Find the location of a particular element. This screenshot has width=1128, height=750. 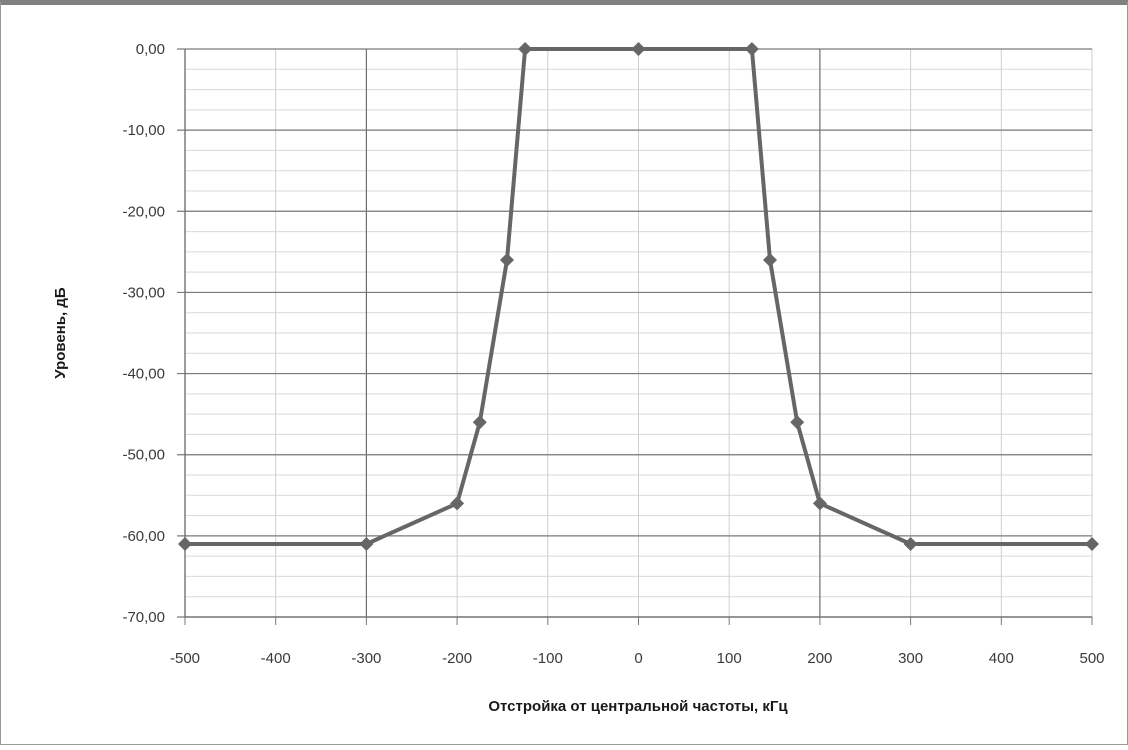

y-tick-label: 0,00 is located at coordinates (150, 49).